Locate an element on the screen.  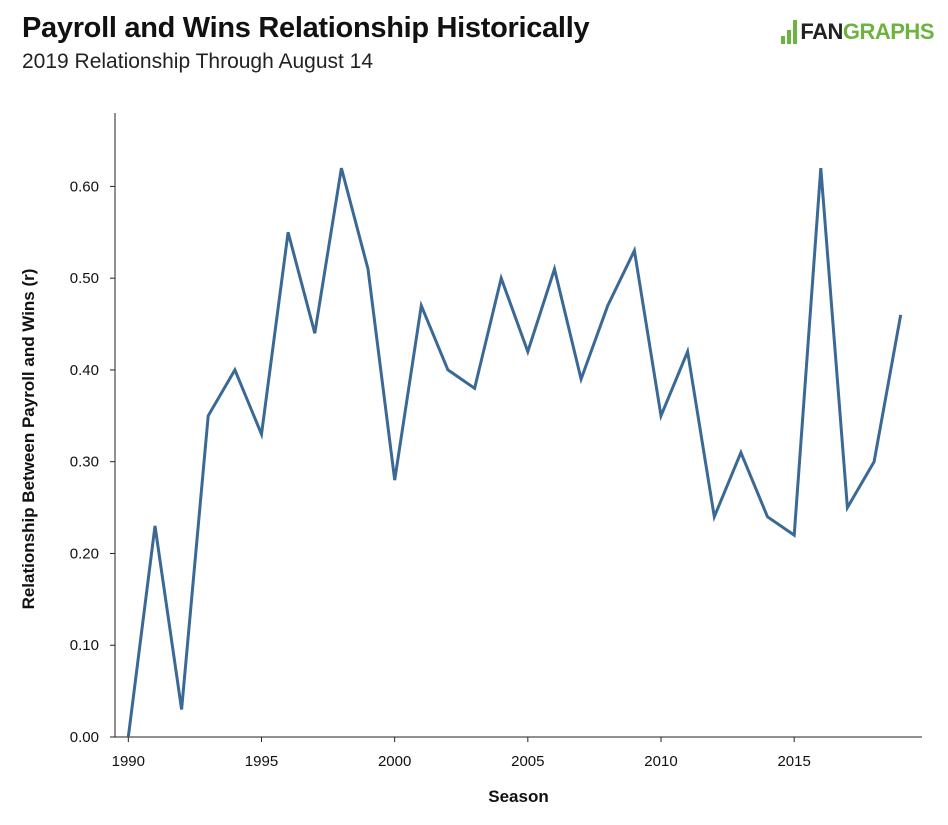
fangraphs-logo: FANGRAPHS is located at coordinates (858, 32).